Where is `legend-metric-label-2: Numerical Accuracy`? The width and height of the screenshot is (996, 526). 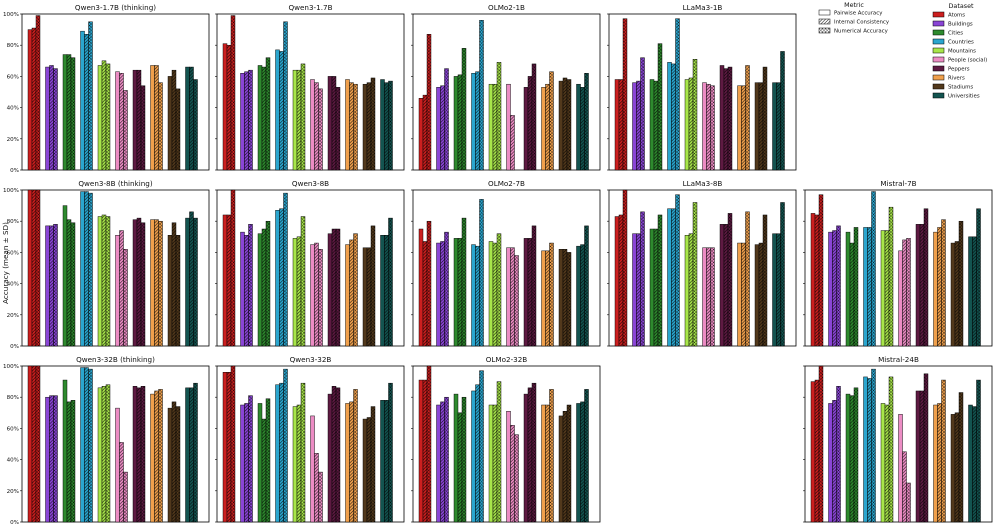
legend-metric-label-2: Numerical Accuracy is located at coordinates (861, 32).